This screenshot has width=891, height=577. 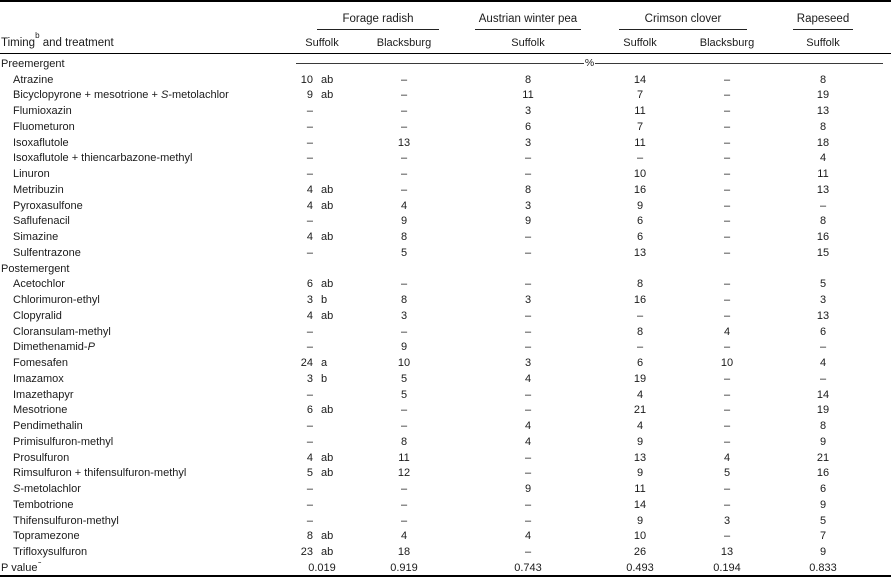 What do you see at coordinates (528, 111) in the screenshot?
I see `cell-awp-suffolk: 3` at bounding box center [528, 111].